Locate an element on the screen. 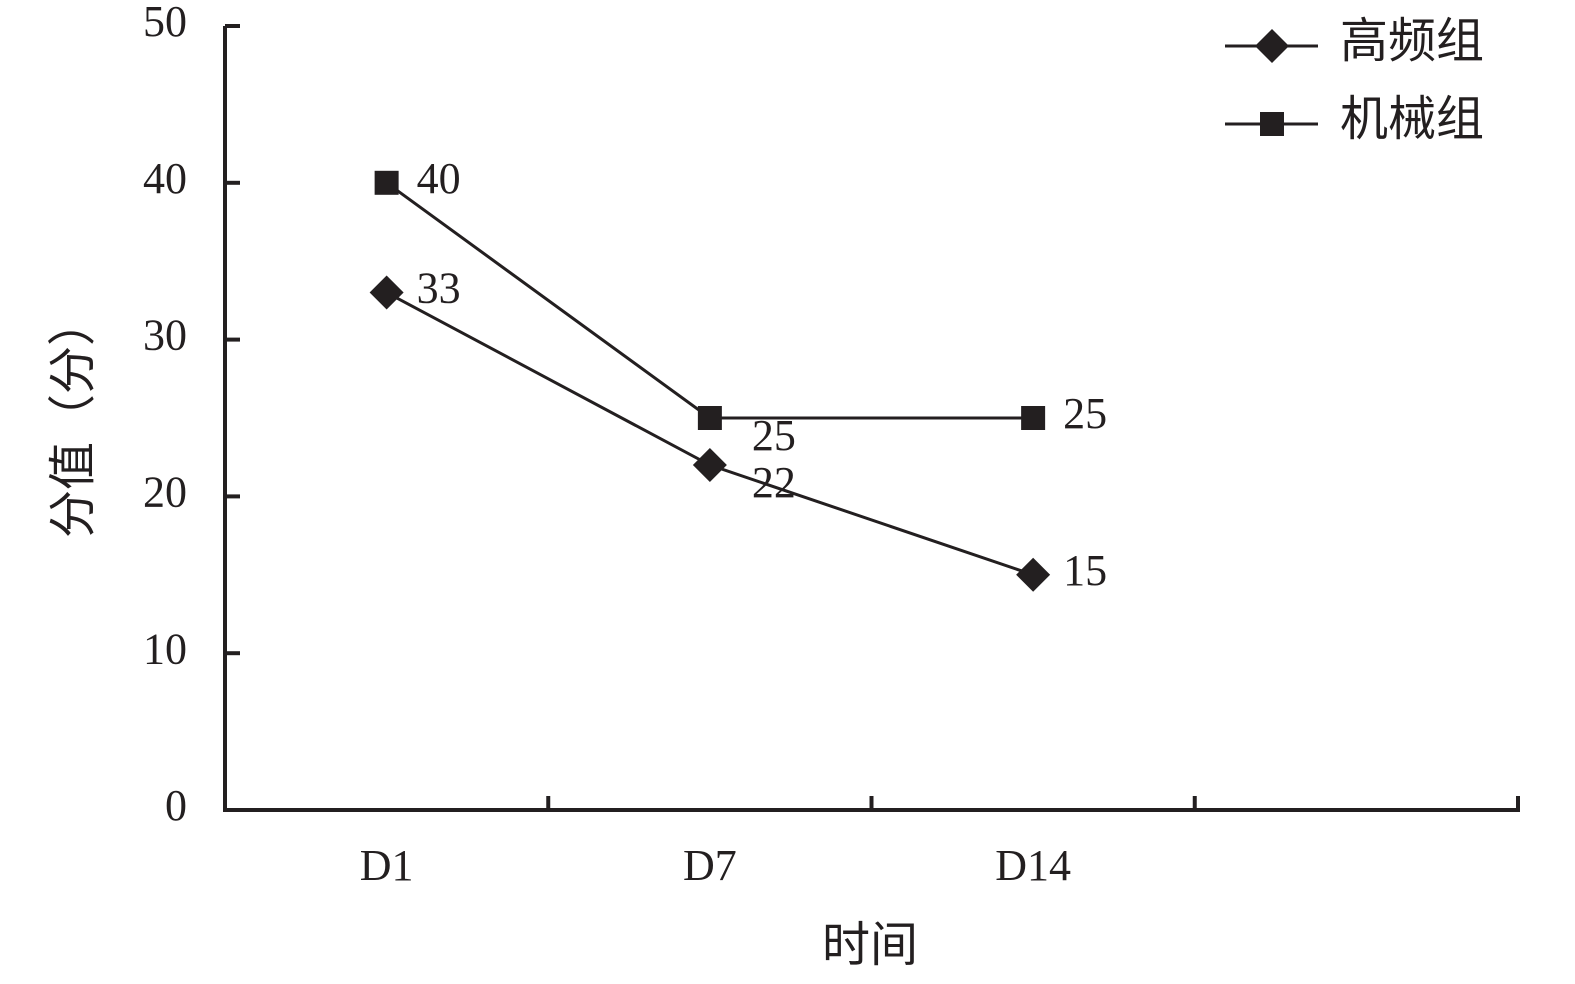 Image resolution: width=1575 pixels, height=984 pixels. data-label: 22 is located at coordinates (774, 482).